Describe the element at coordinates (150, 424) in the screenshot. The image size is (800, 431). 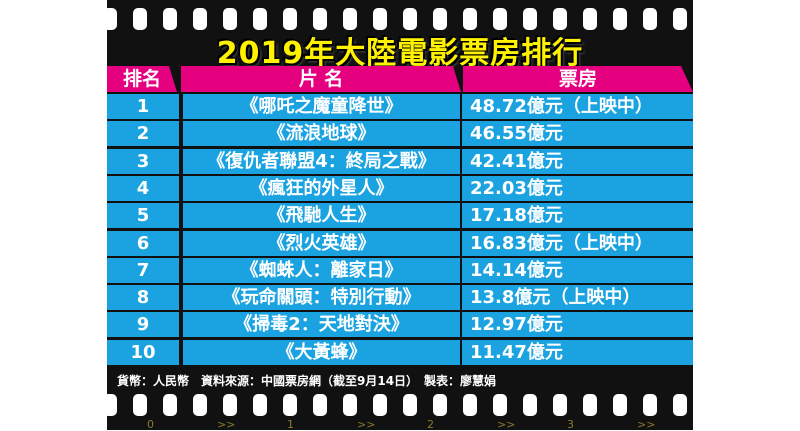
I see `frame-number: 0` at that location.